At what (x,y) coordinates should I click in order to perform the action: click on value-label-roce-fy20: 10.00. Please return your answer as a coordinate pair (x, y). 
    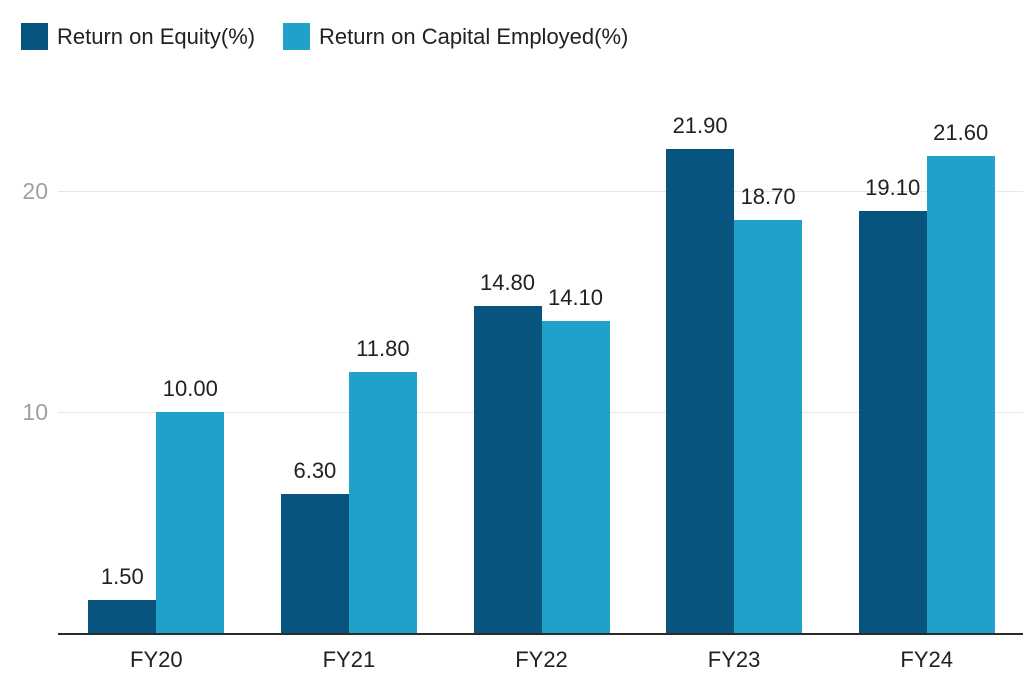
    Looking at the image, I should click on (190, 388).